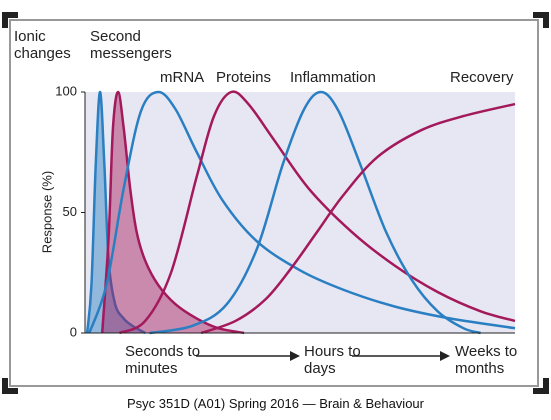 The width and height of the screenshot is (551, 420). I want to click on series-label: mRNA, so click(182, 77).